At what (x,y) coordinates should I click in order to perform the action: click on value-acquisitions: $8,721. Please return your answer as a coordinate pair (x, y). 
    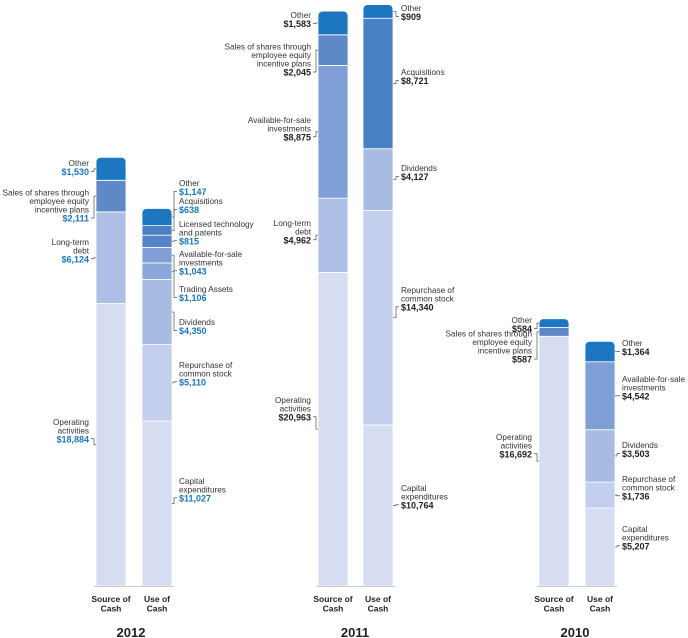
    Looking at the image, I should click on (415, 81).